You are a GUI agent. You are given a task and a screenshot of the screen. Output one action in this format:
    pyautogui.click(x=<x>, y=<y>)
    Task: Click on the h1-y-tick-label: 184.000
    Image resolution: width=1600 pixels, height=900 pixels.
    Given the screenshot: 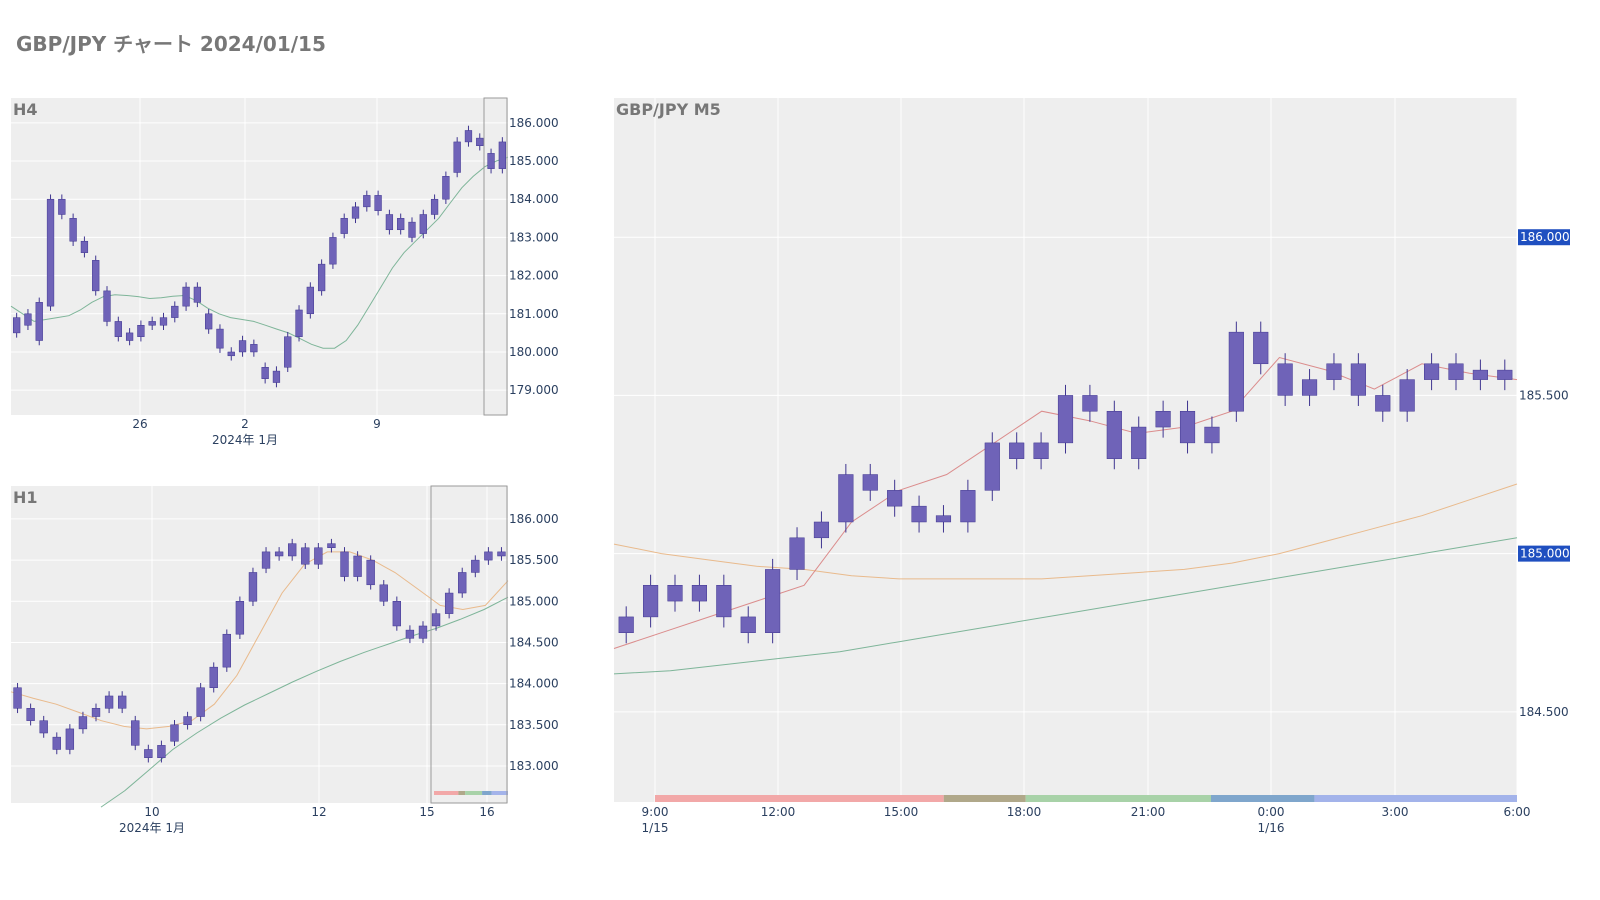 What is the action you would take?
    pyautogui.click(x=534, y=684)
    